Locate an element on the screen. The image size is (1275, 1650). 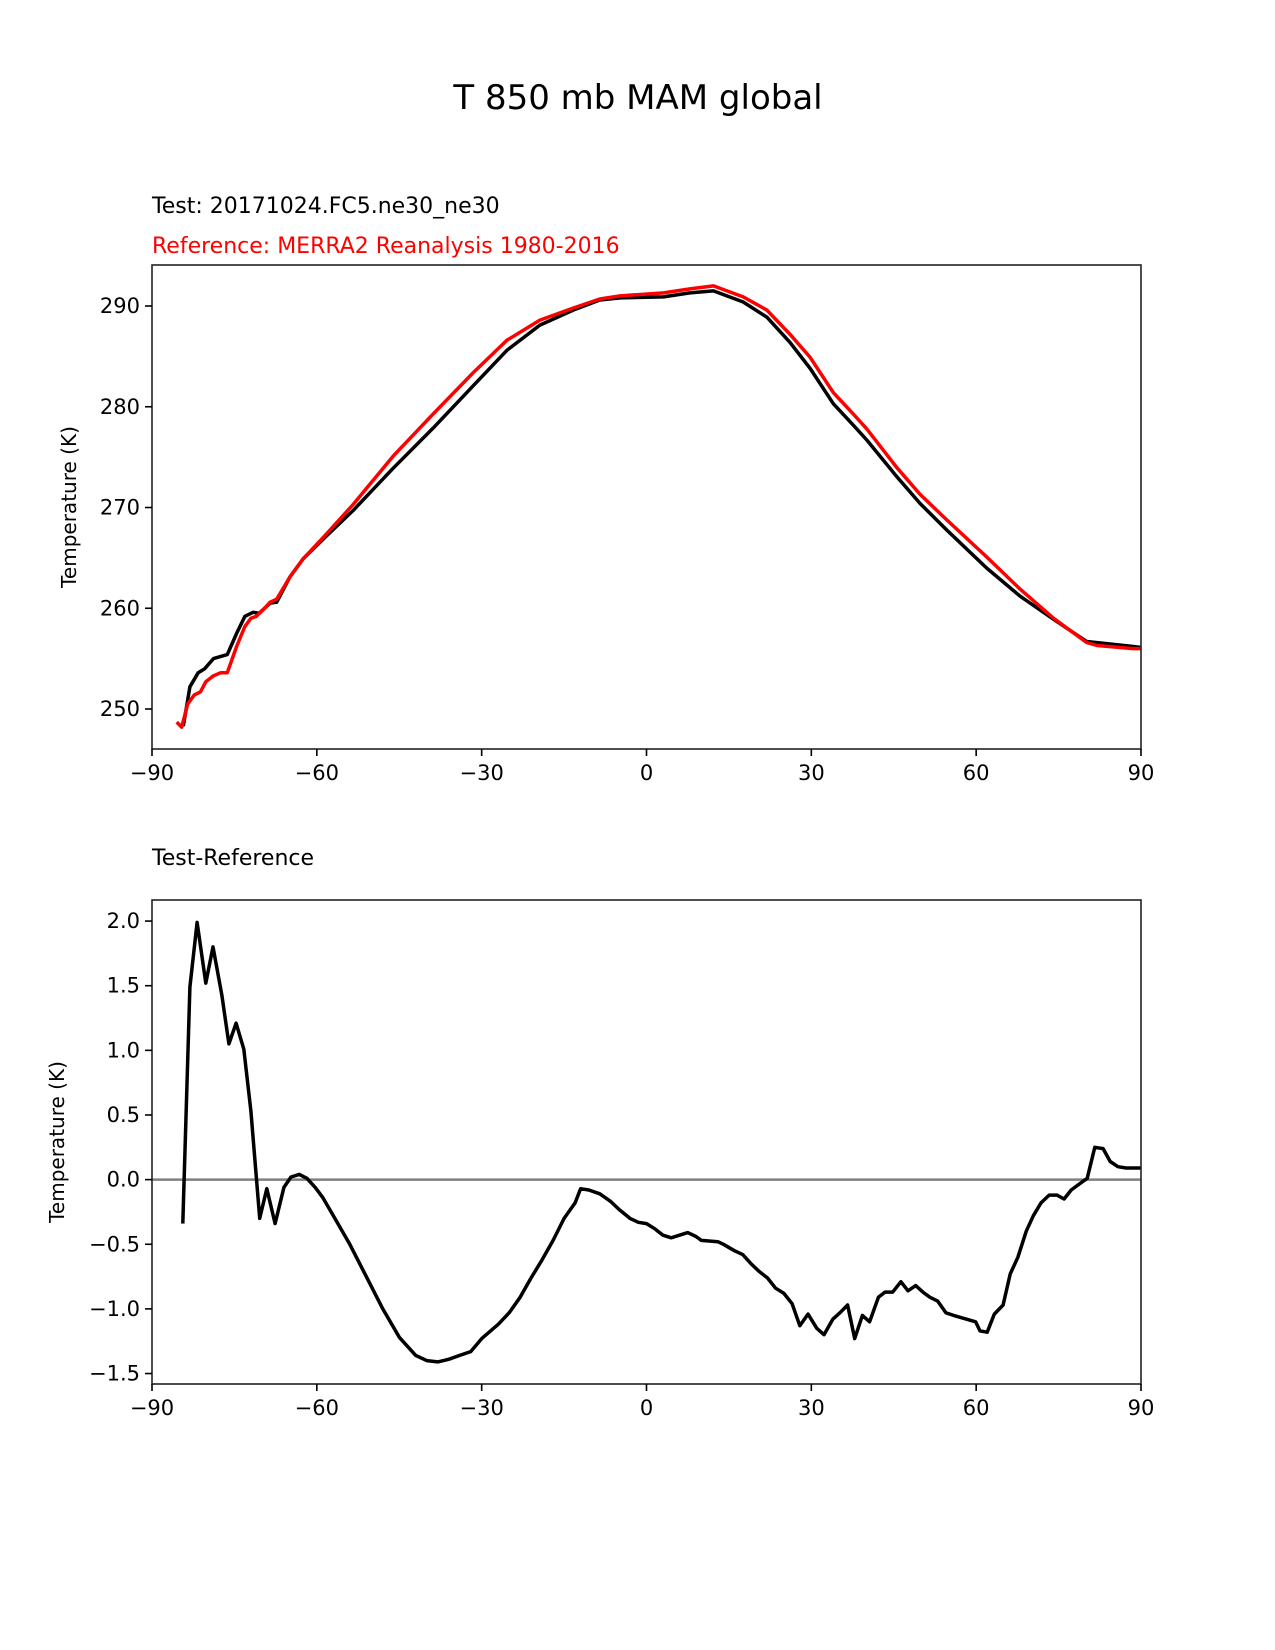
y-tick-label: 2.0 is located at coordinates (123, 921).